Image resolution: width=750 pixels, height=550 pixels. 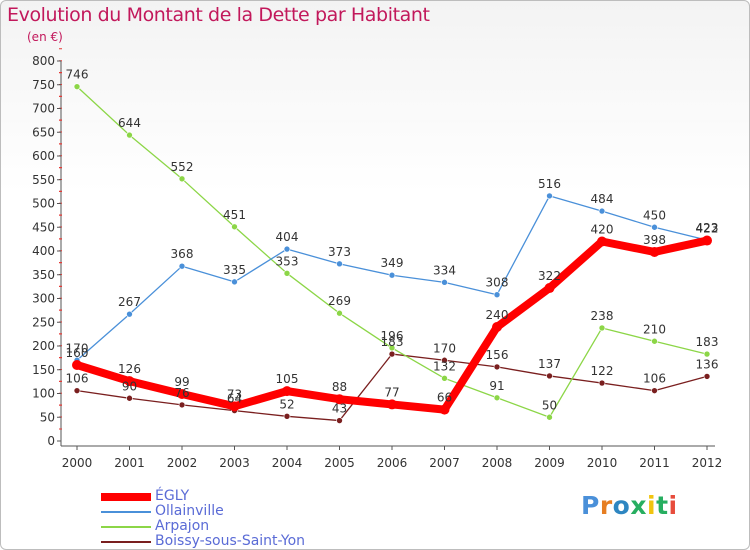 I want to click on chart-unit-label: (en €), so click(x=45, y=37).